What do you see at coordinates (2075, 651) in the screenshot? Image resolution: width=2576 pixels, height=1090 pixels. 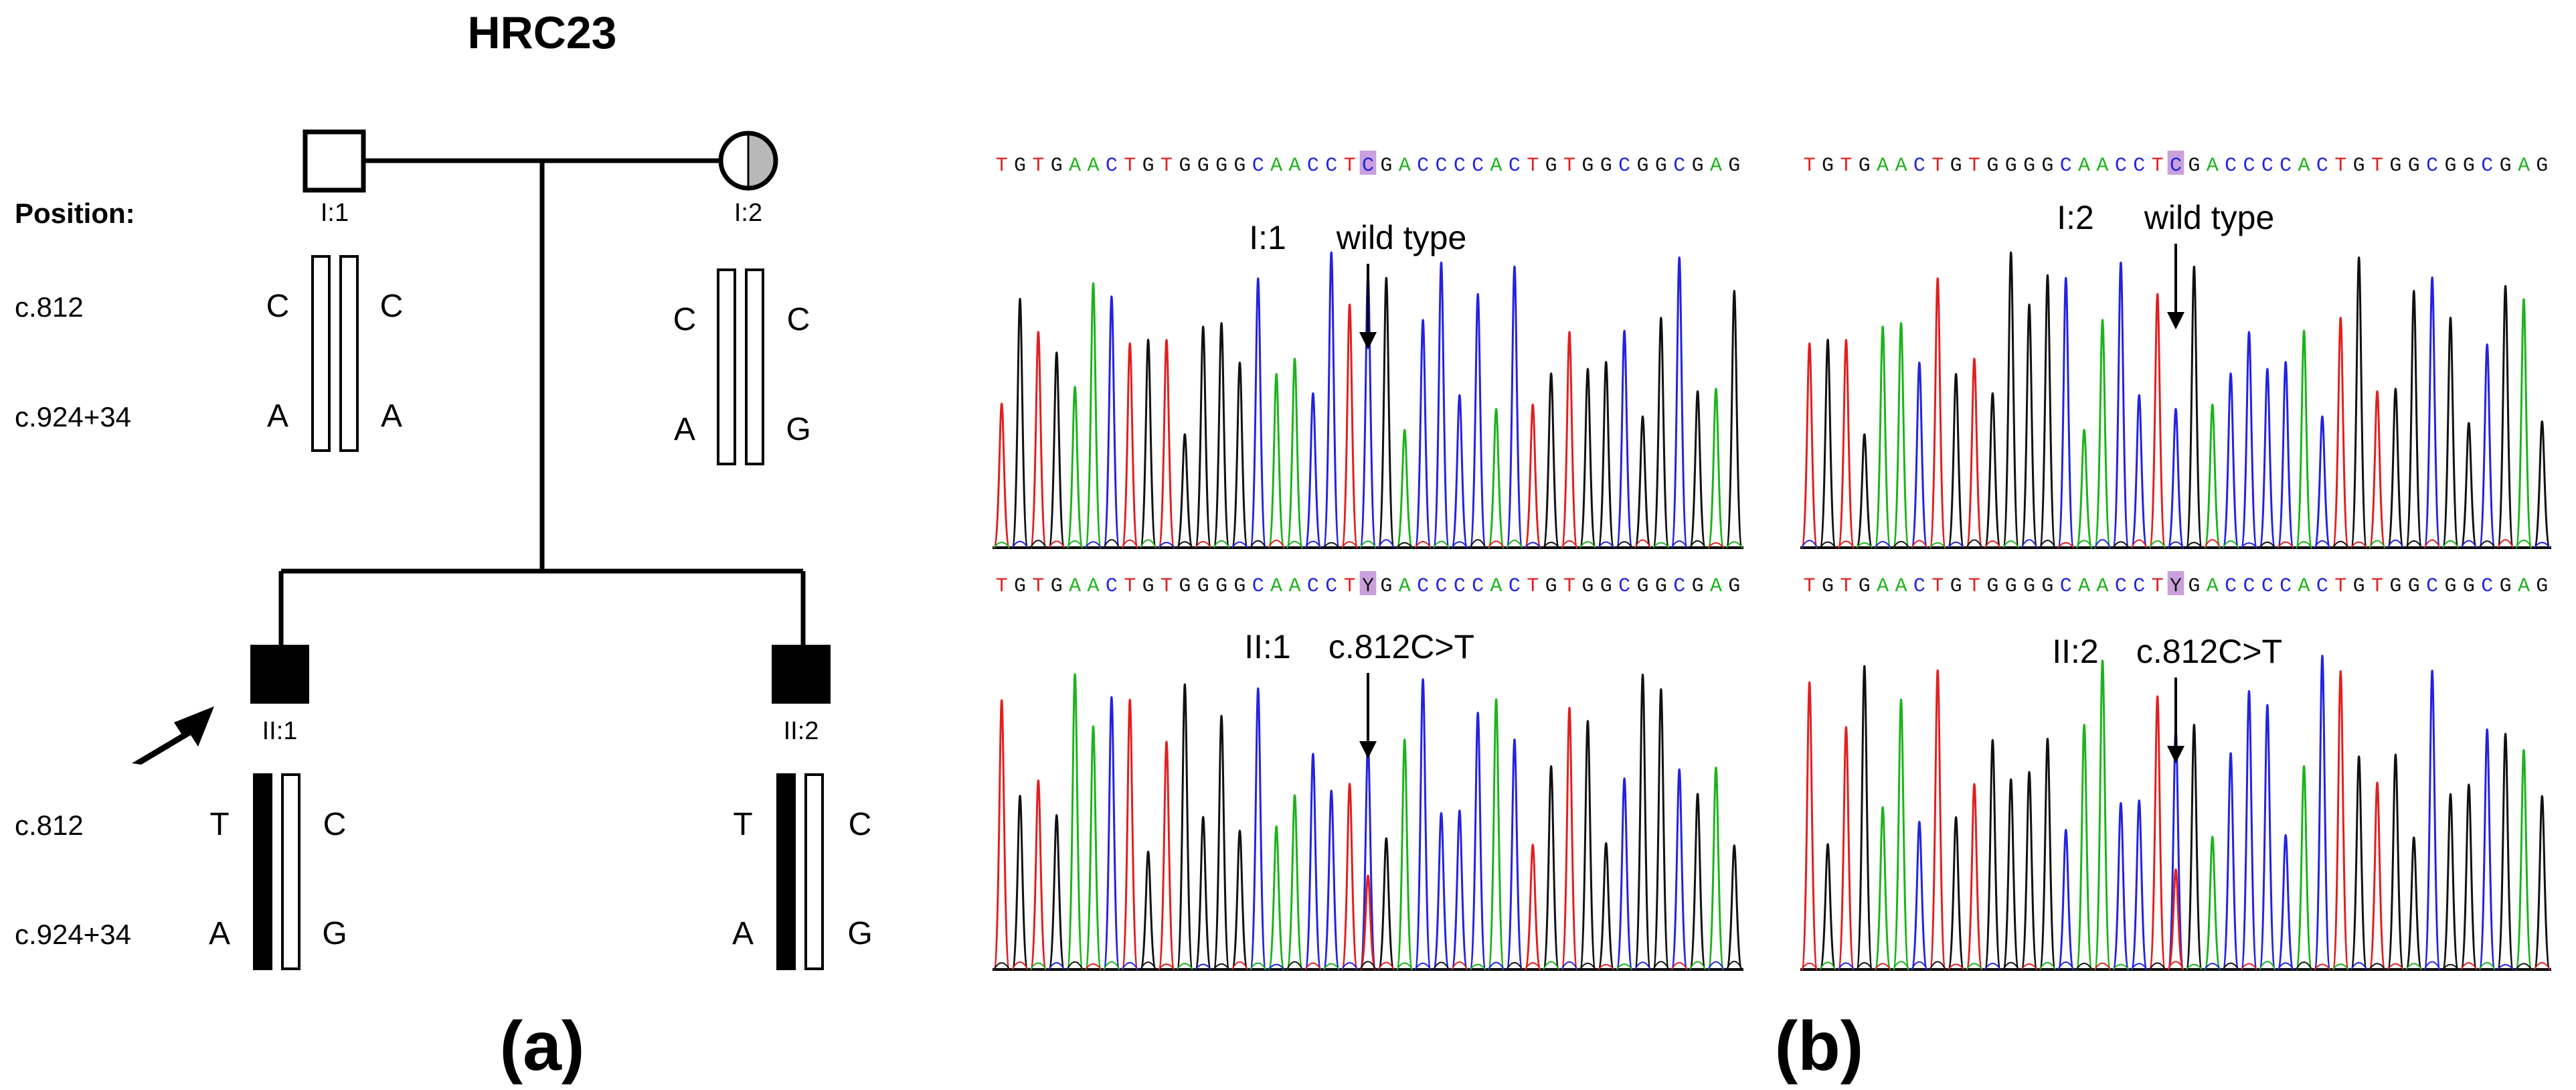 I see `sample-label: II:2` at bounding box center [2075, 651].